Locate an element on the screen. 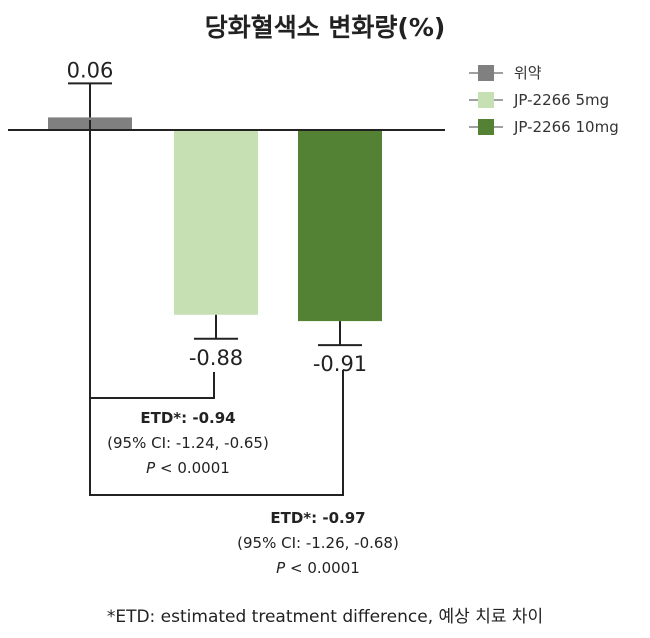  svg-text: ETD*: -0.97 is located at coordinates (317, 518).